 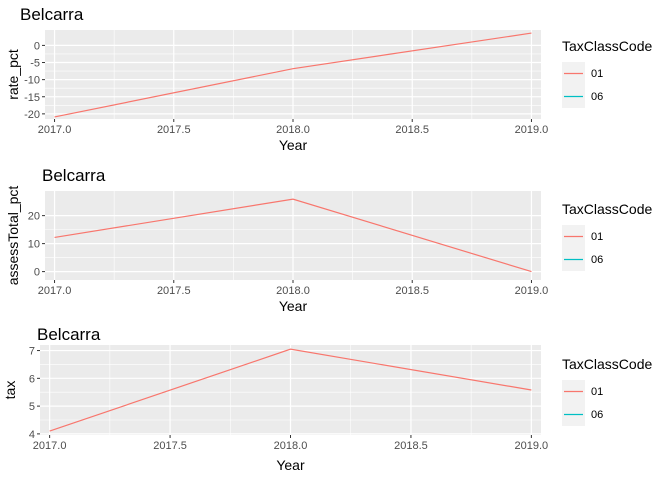 I want to click on y-tick-label: -15, so click(x=32, y=98).